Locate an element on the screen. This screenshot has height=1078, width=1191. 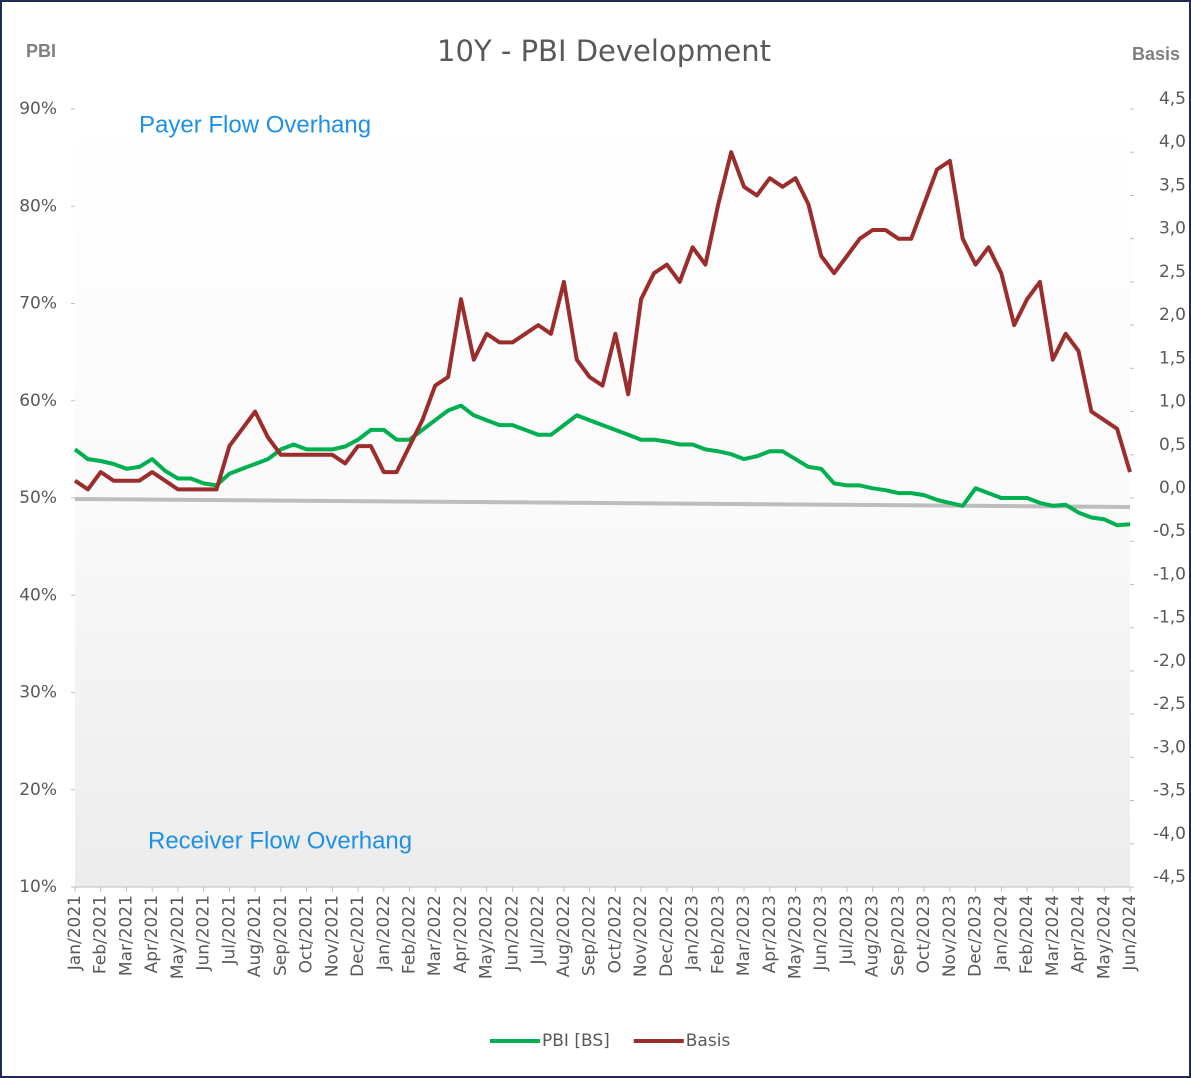
y-tick-label: 40% is located at coordinates (38, 595).